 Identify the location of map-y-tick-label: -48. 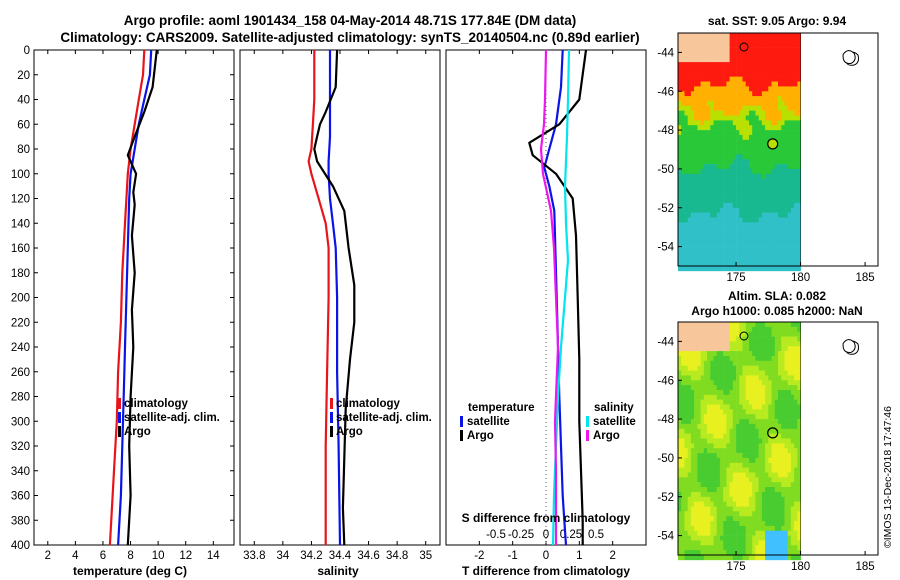
(665, 131).